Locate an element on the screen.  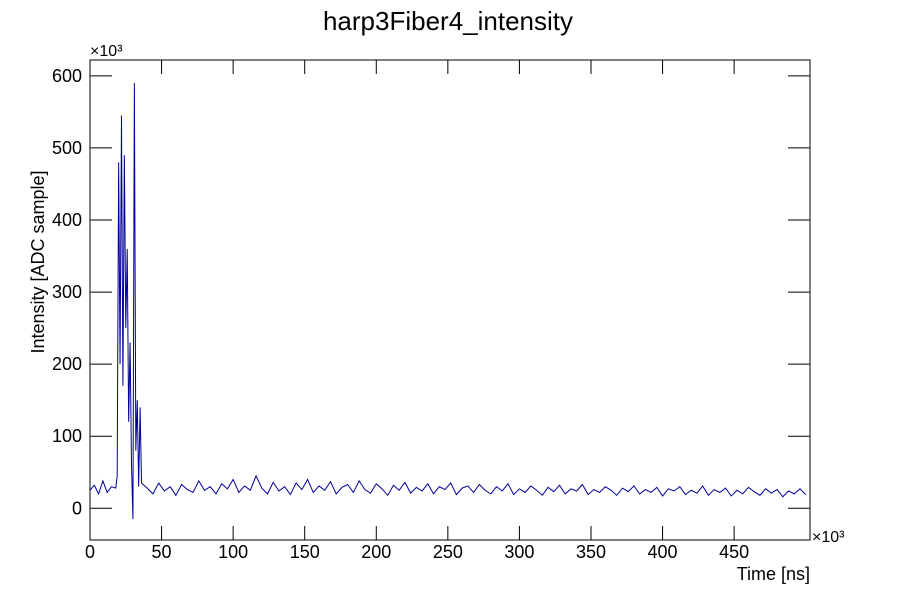
x-tick-label: 0 is located at coordinates (90, 552).